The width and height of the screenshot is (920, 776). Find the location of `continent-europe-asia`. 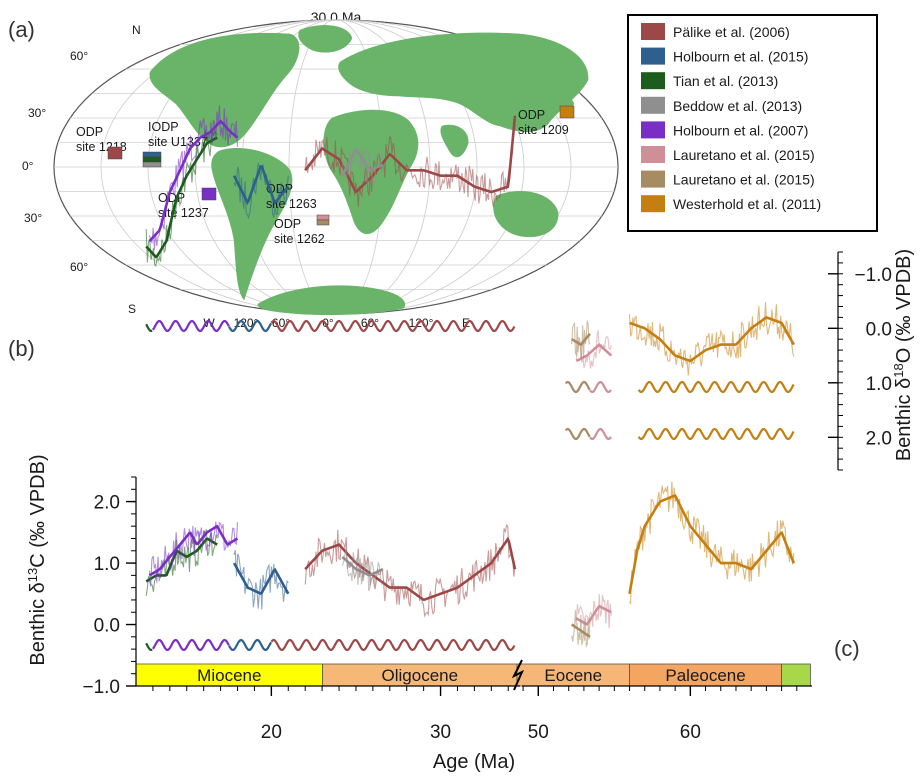

continent-europe-asia is located at coordinates (463, 82).